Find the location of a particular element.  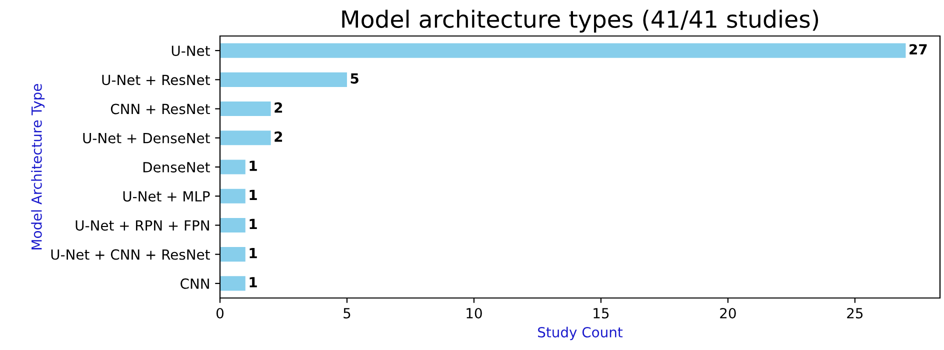

x-tick-label: 0 is located at coordinates (220, 313).